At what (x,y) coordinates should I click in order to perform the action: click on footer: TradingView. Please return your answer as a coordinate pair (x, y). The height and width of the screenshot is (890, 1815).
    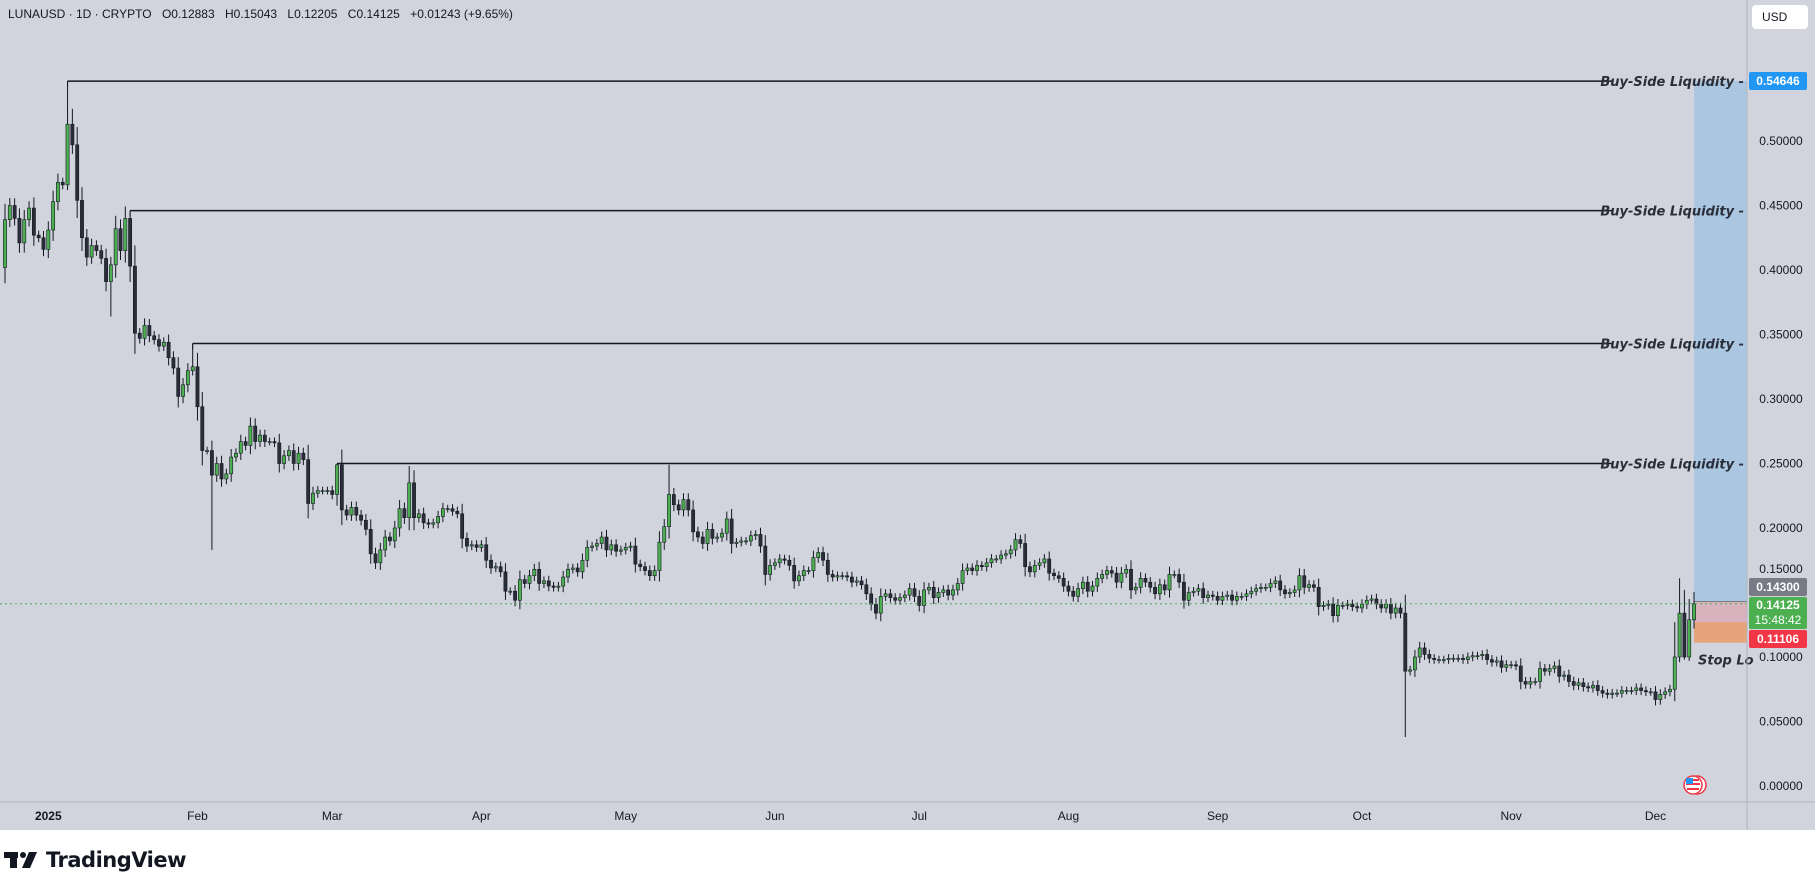
    Looking at the image, I should click on (907, 860).